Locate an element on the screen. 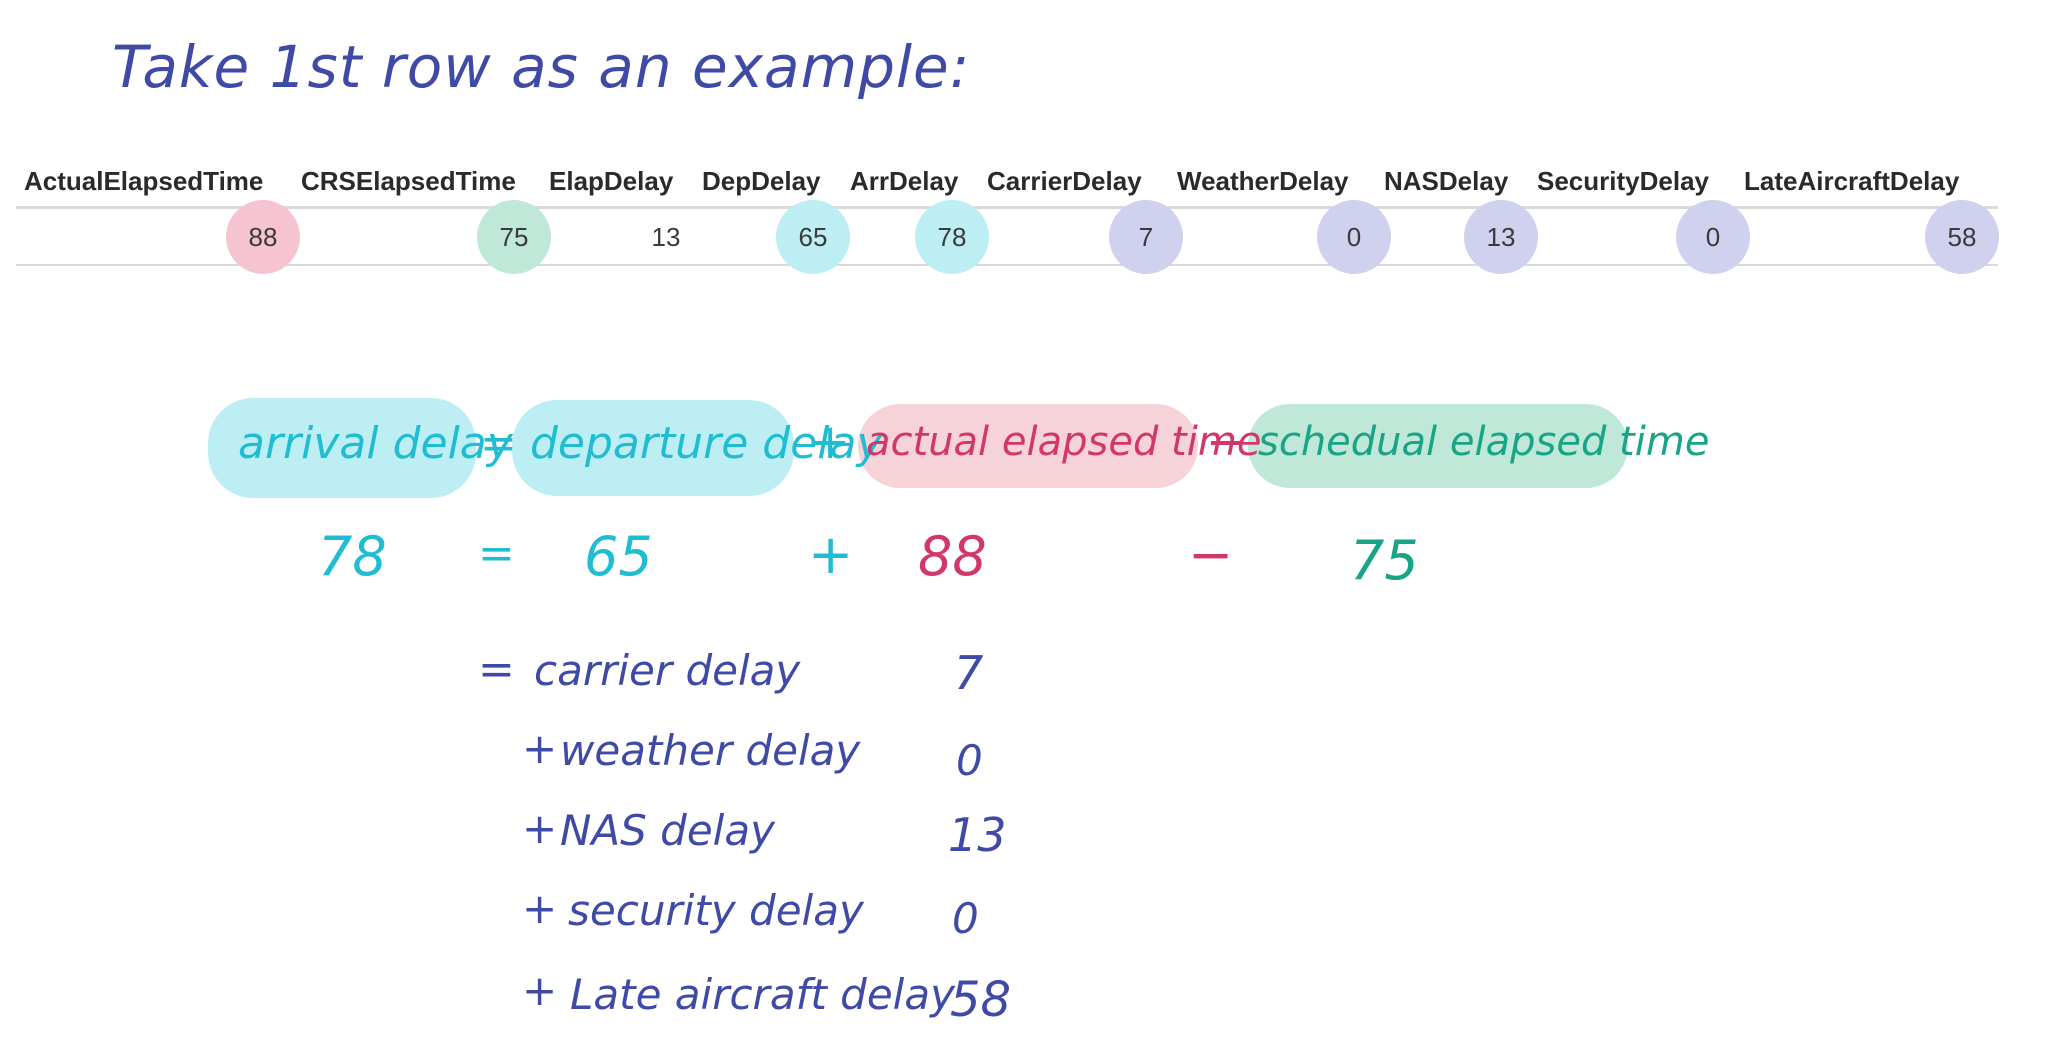  table-cell: 78 is located at coordinates (952, 237).